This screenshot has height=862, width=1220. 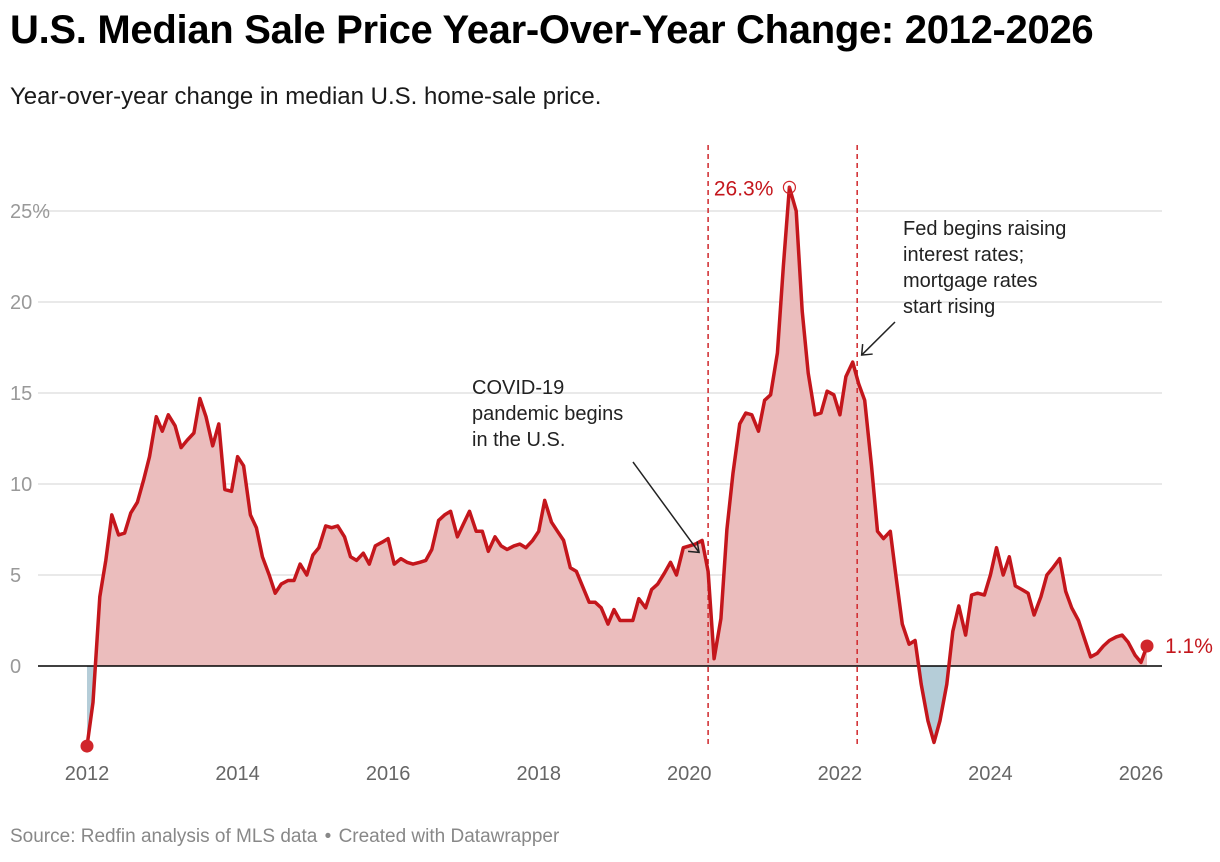 I want to click on annotation-line: in the U.S., so click(x=518, y=440).